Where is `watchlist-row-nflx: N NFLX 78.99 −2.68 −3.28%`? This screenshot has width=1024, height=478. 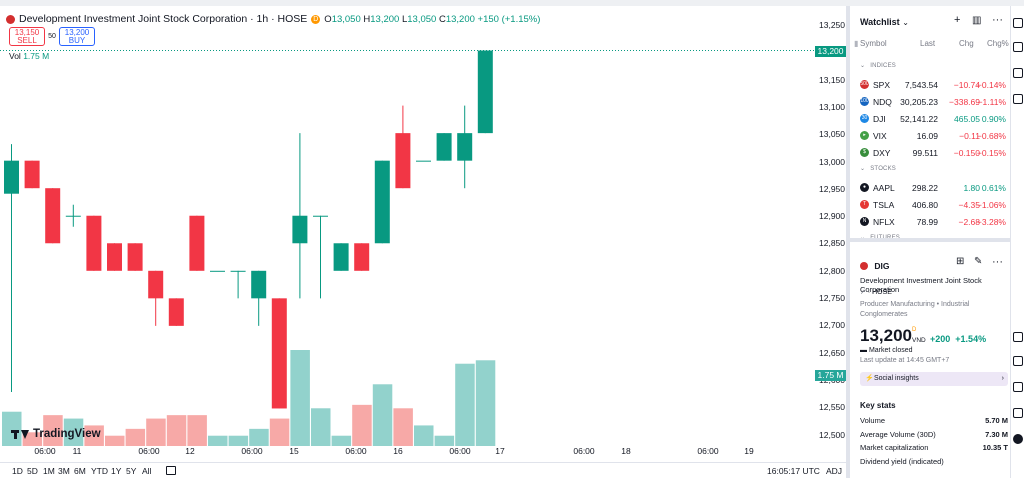
watchlist-row-nflx: N NFLX 78.99 −2.68 −3.28% is located at coordinates (930, 222).